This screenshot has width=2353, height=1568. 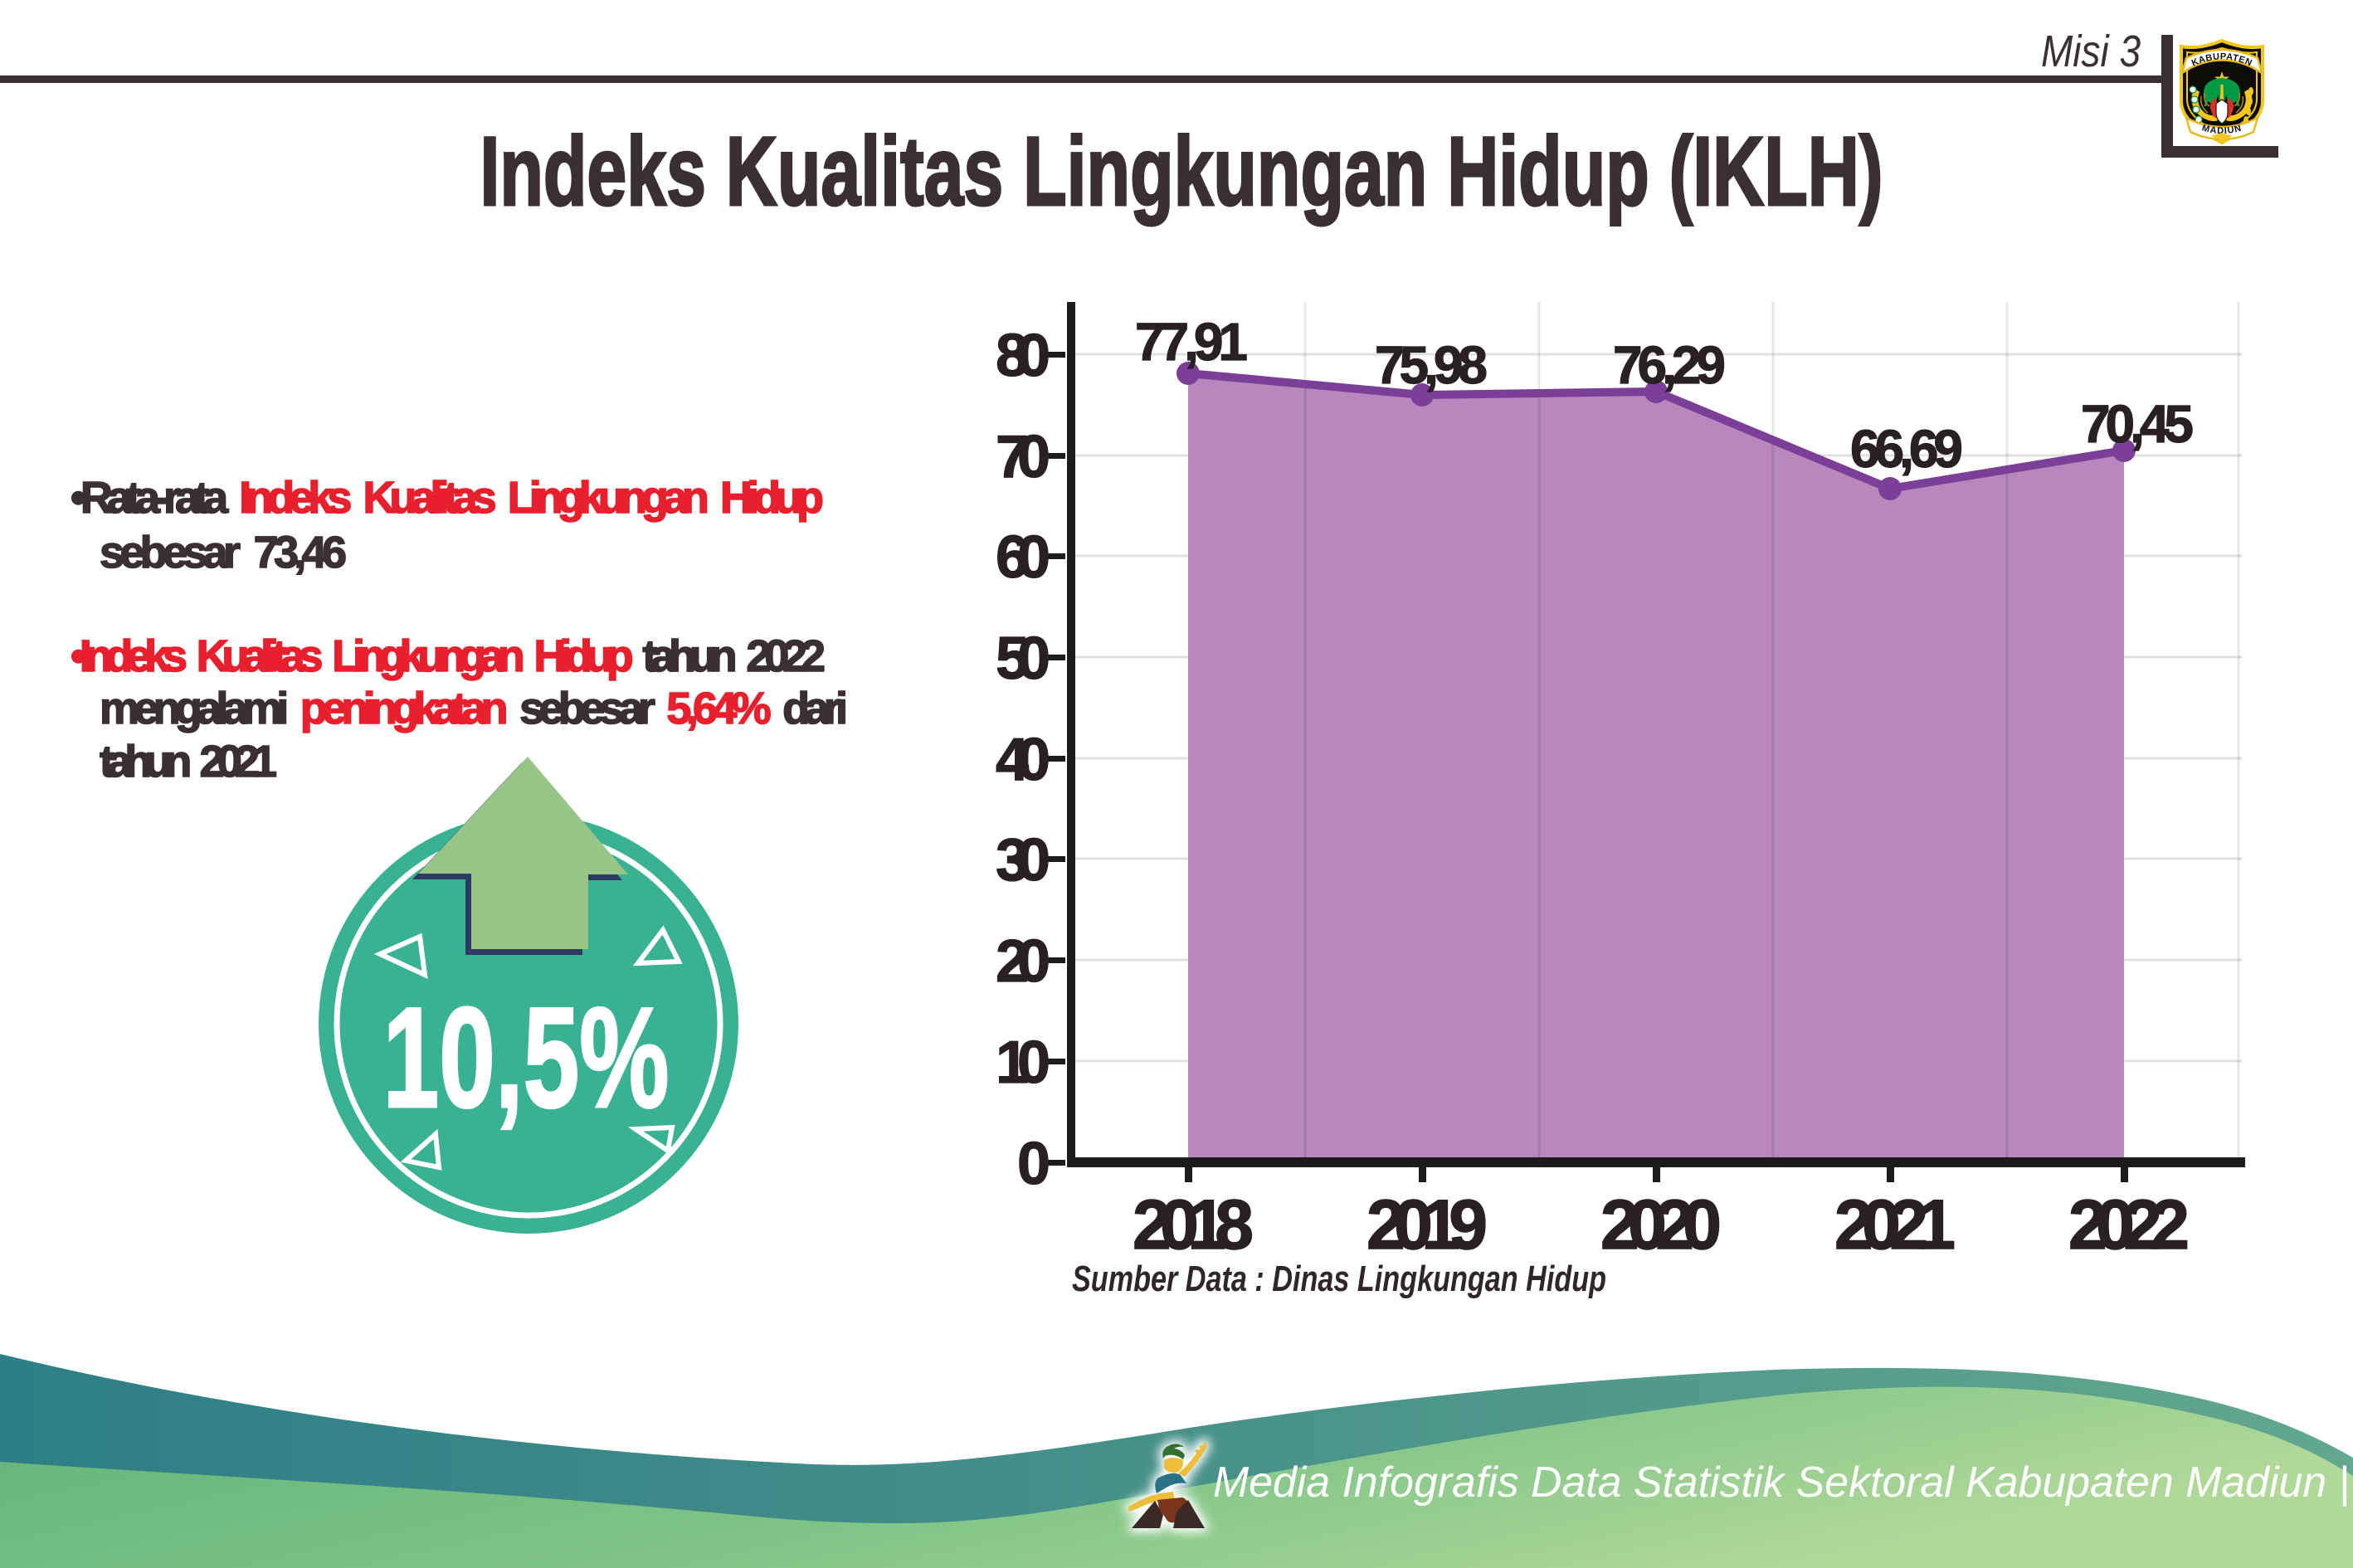 What do you see at coordinates (1339, 1279) in the screenshot?
I see `svg-text:Sumber Data : Dinas Lingkungan: Sumber Data : Dinas Lingkungan Hidup` at bounding box center [1339, 1279].